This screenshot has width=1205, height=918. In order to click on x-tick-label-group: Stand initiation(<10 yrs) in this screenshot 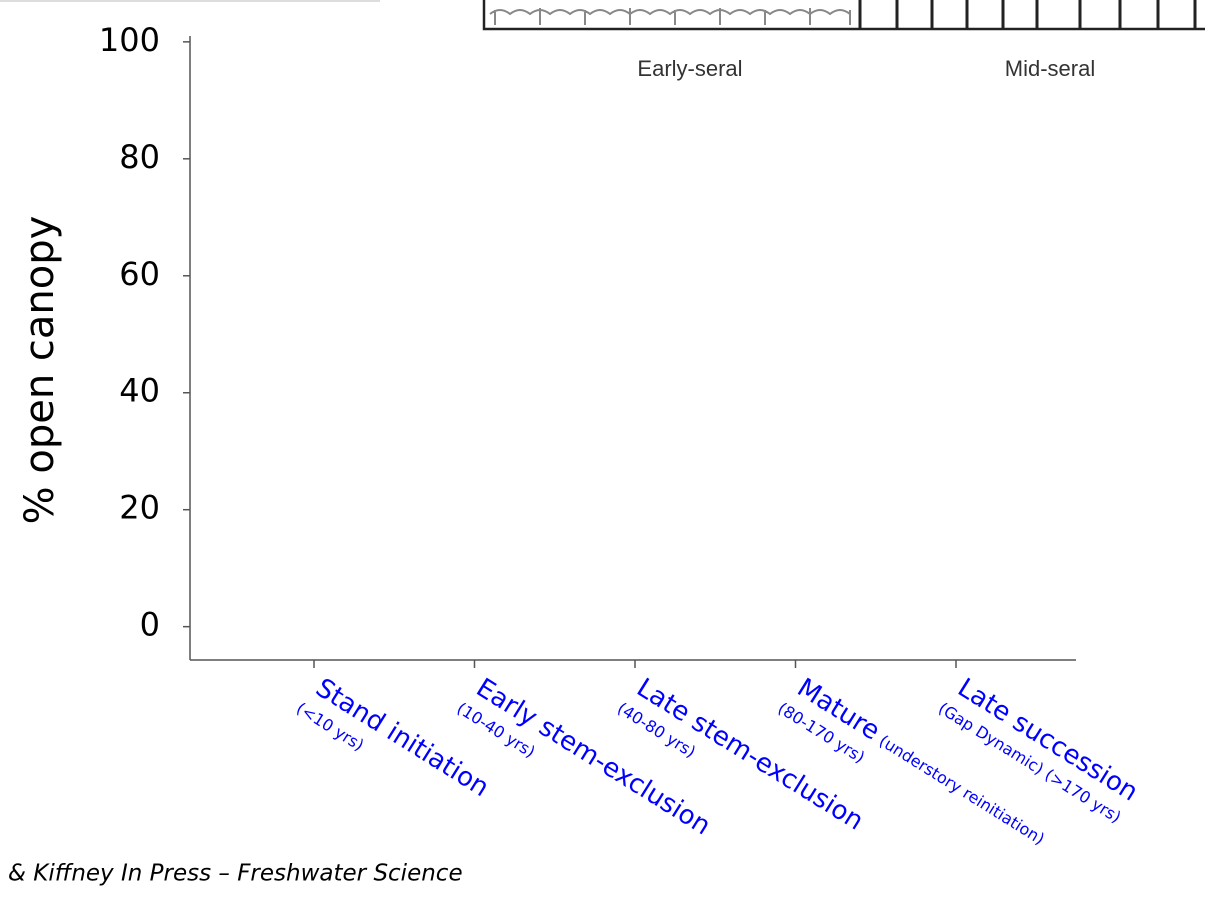, I will do `click(393, 738)`.